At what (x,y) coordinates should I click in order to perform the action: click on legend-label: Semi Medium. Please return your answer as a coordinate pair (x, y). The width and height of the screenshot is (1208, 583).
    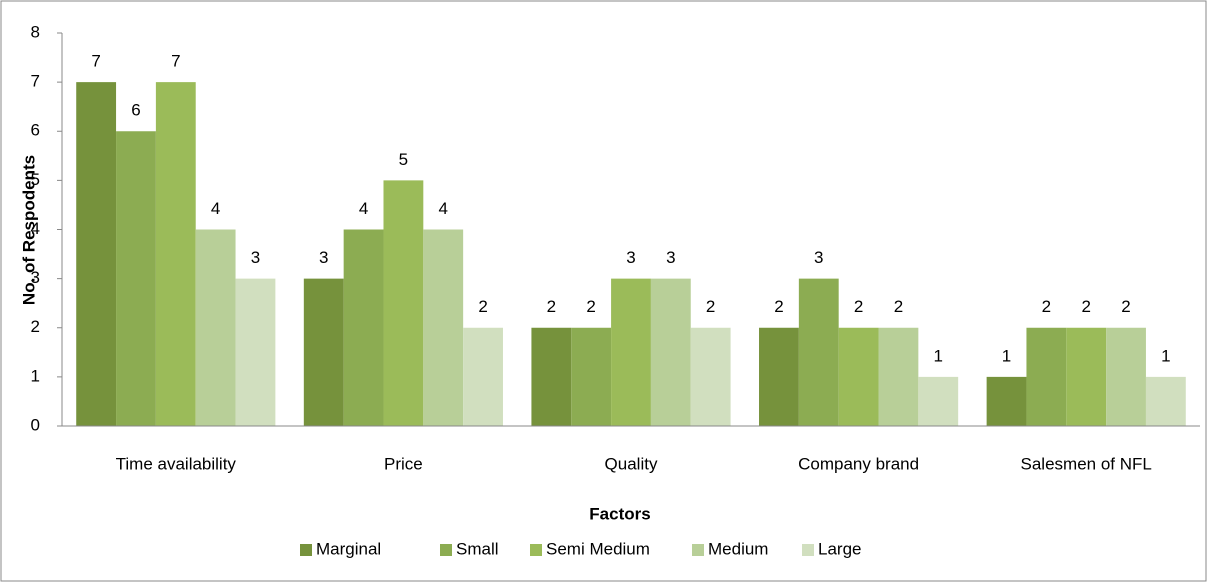
    Looking at the image, I should click on (598, 548).